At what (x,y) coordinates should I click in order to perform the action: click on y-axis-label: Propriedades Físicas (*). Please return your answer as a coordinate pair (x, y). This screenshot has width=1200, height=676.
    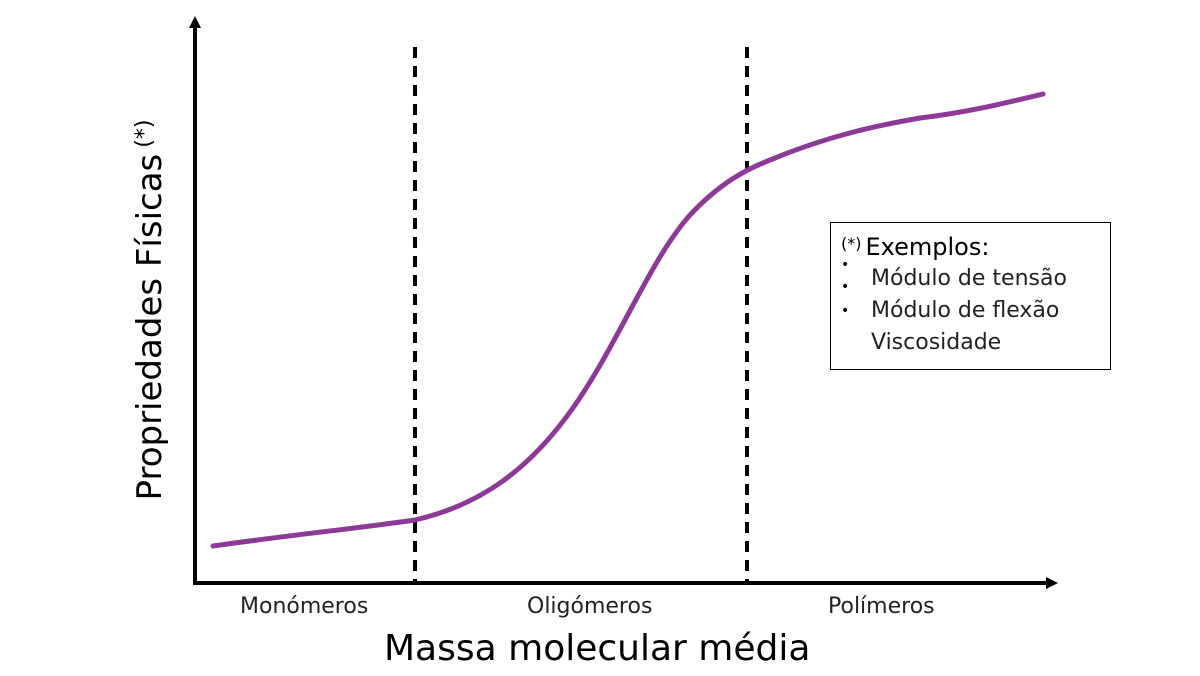
    Looking at the image, I should click on (150, 310).